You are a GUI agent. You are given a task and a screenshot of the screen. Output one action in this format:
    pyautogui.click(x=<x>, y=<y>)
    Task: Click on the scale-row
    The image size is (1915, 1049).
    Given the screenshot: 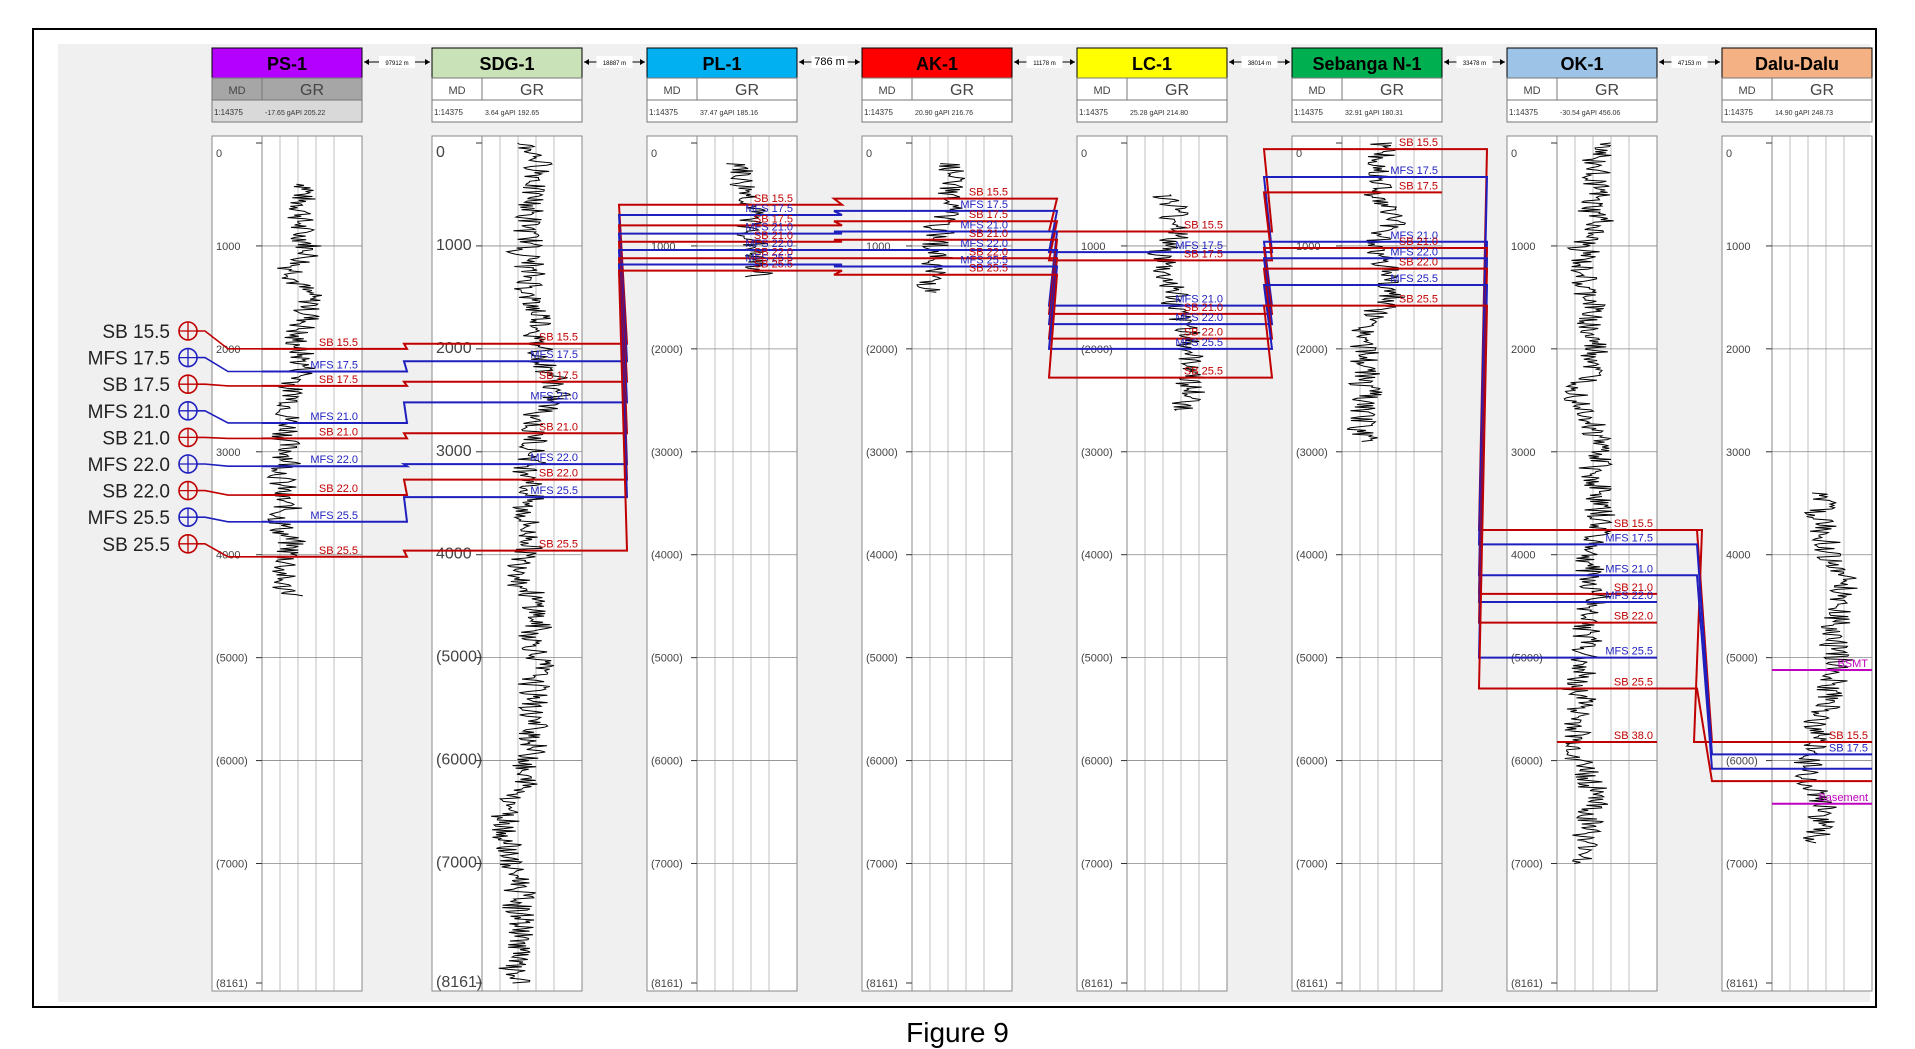 What is the action you would take?
    pyautogui.click(x=1582, y=111)
    